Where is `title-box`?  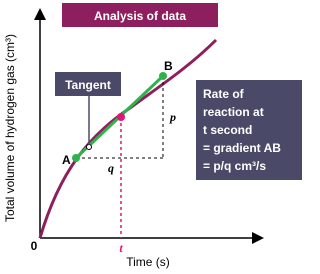 title-box is located at coordinates (140, 15).